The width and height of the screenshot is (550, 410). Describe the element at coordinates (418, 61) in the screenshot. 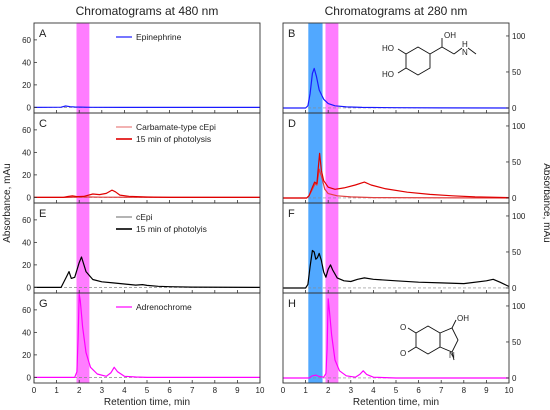

I see `benzene-ring` at that location.